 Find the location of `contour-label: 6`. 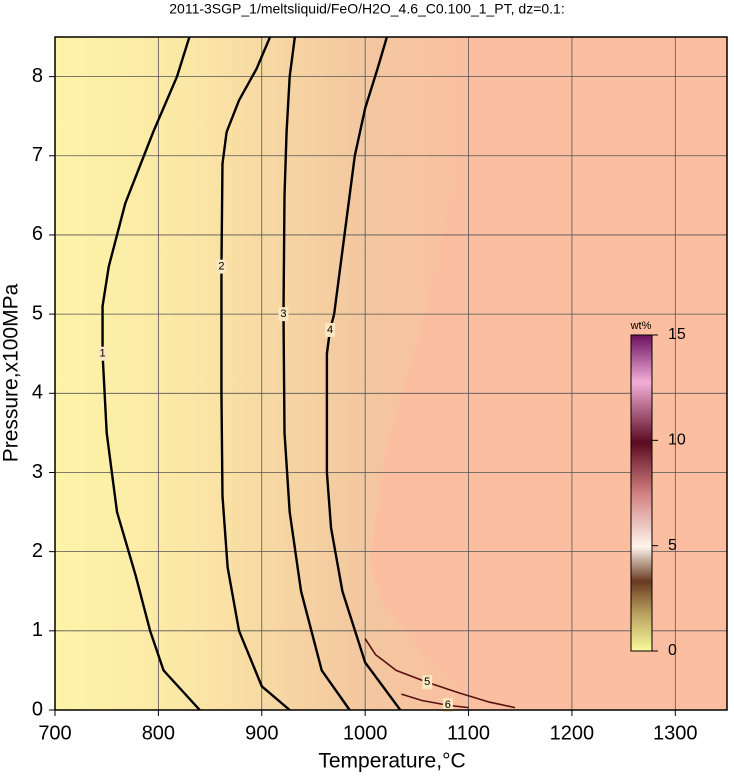

contour-label: 6 is located at coordinates (448, 705).